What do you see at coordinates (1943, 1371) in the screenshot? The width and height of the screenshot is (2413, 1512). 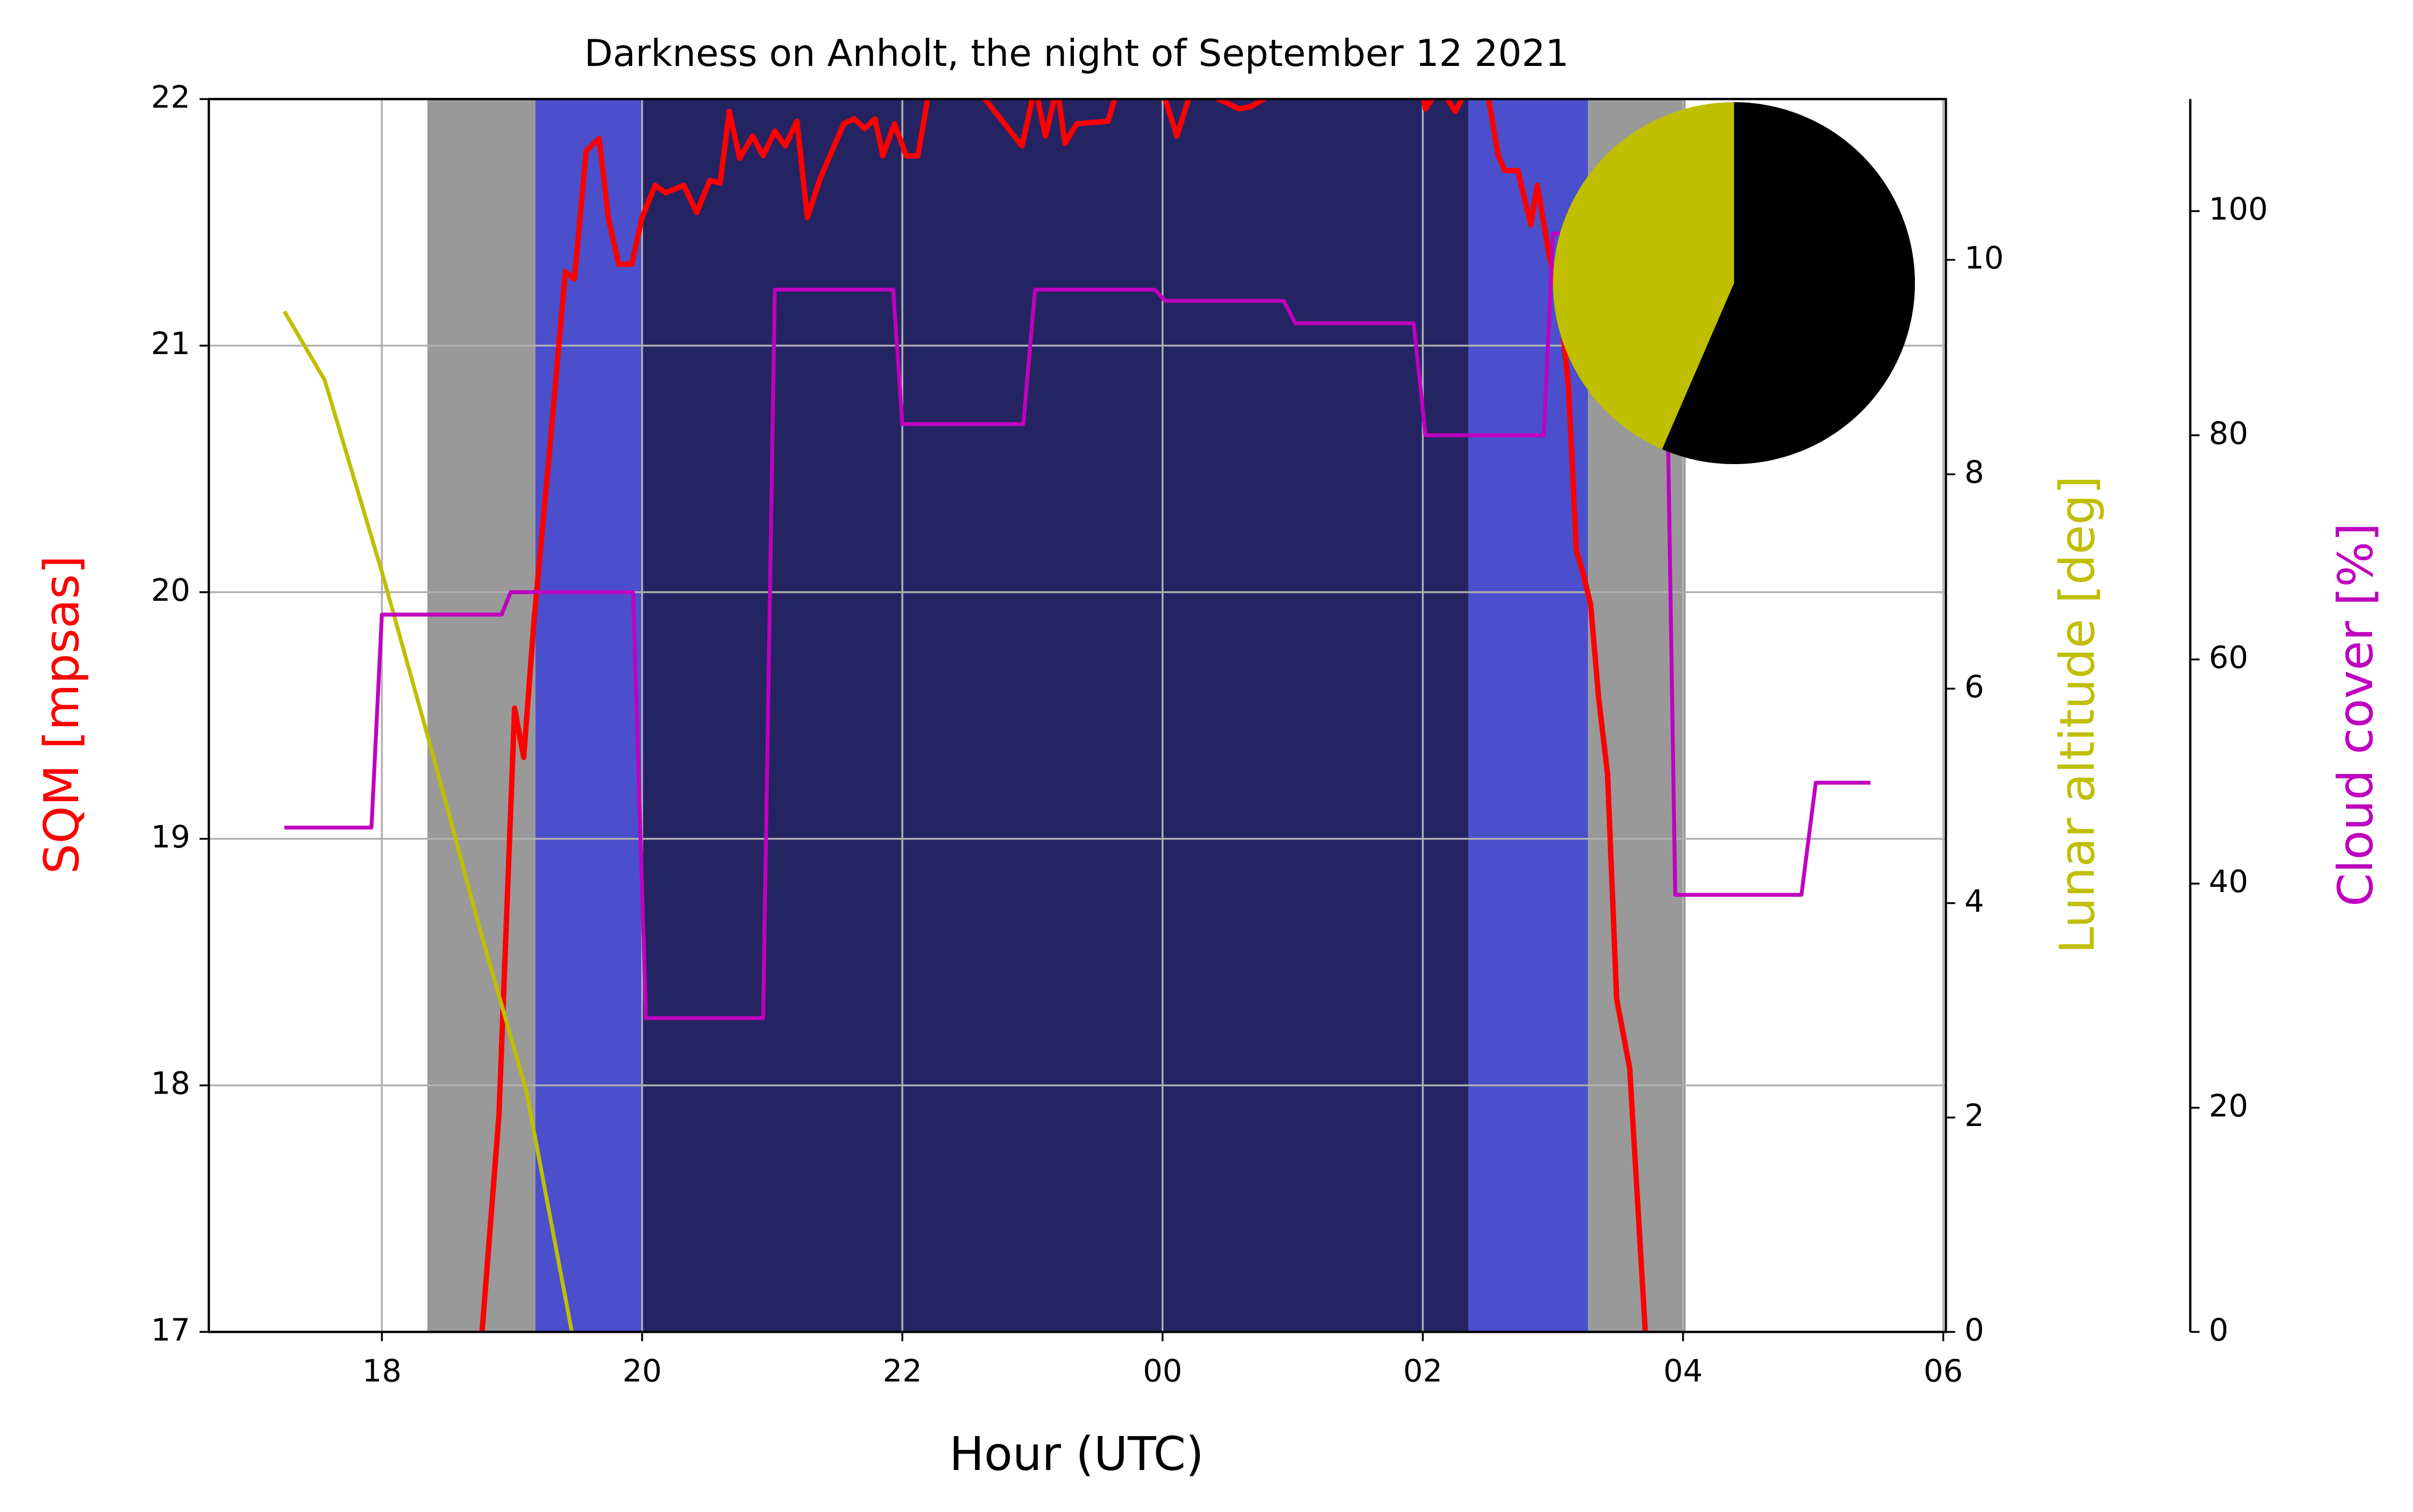 I see `x-tick-label: 06` at bounding box center [1943, 1371].